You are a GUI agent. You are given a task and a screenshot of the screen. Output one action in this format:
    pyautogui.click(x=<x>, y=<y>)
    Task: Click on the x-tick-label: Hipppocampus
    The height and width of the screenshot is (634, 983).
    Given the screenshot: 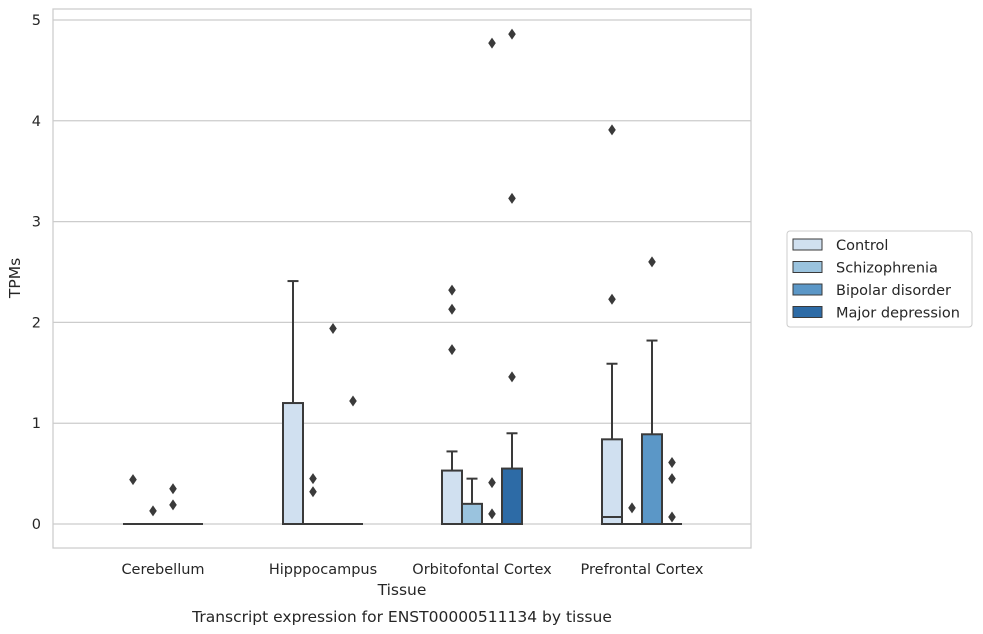 What is the action you would take?
    pyautogui.click(x=323, y=570)
    